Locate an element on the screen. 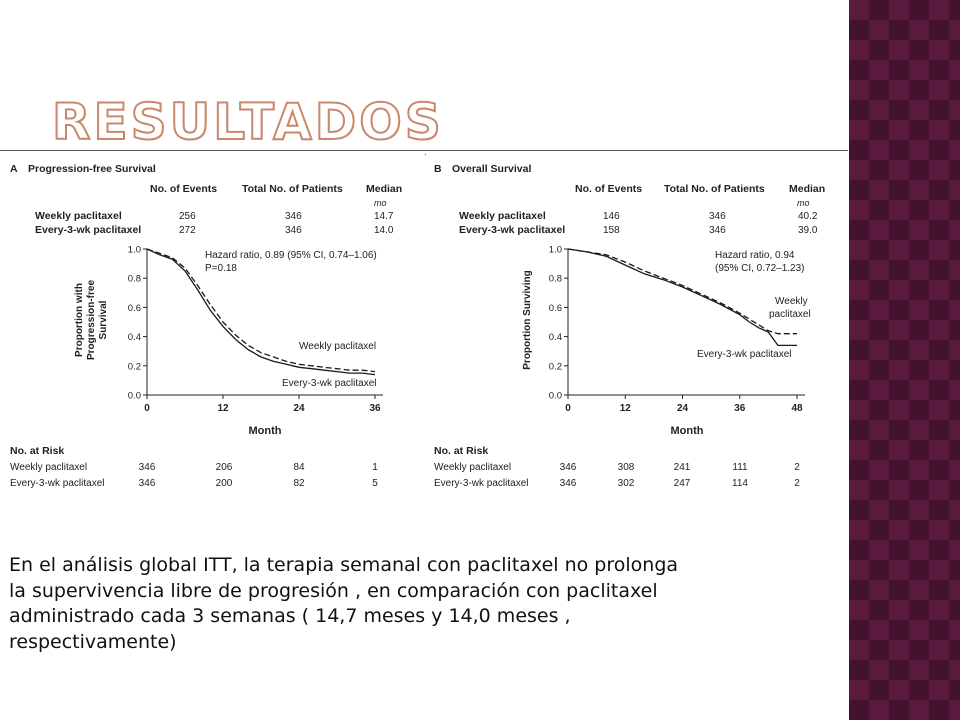  panel-b-row2-events: 158 is located at coordinates (611, 230).